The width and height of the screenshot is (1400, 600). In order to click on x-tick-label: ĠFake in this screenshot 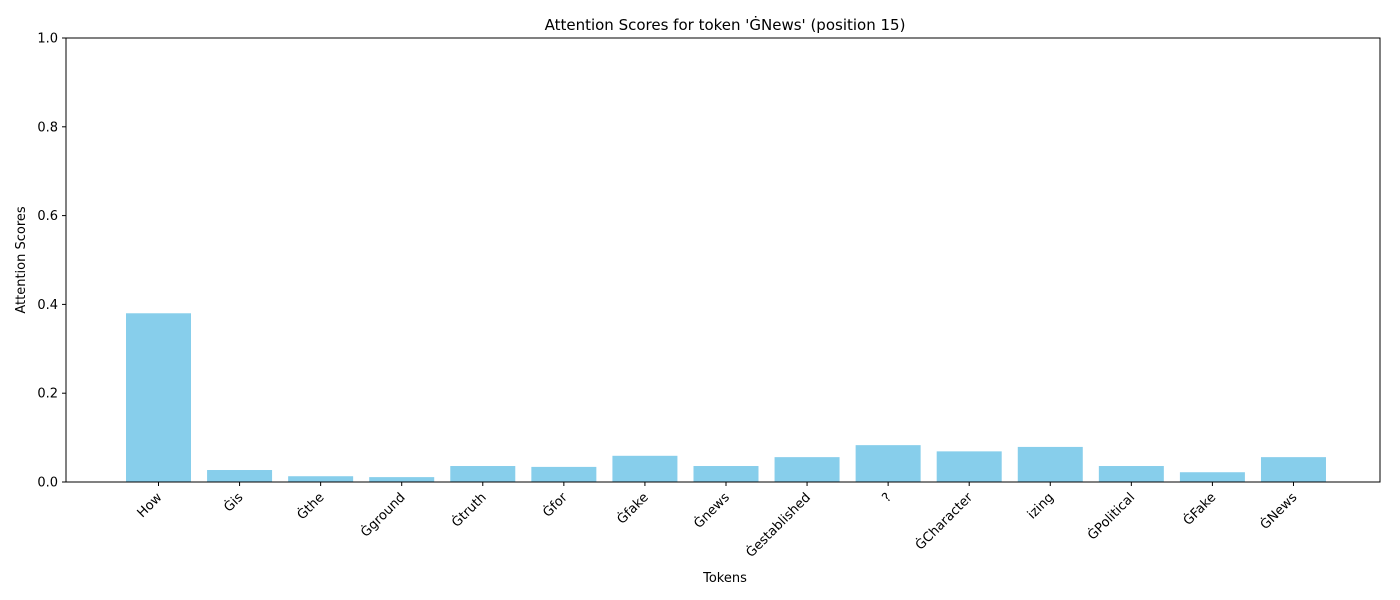, I will do `click(1199, 509)`.